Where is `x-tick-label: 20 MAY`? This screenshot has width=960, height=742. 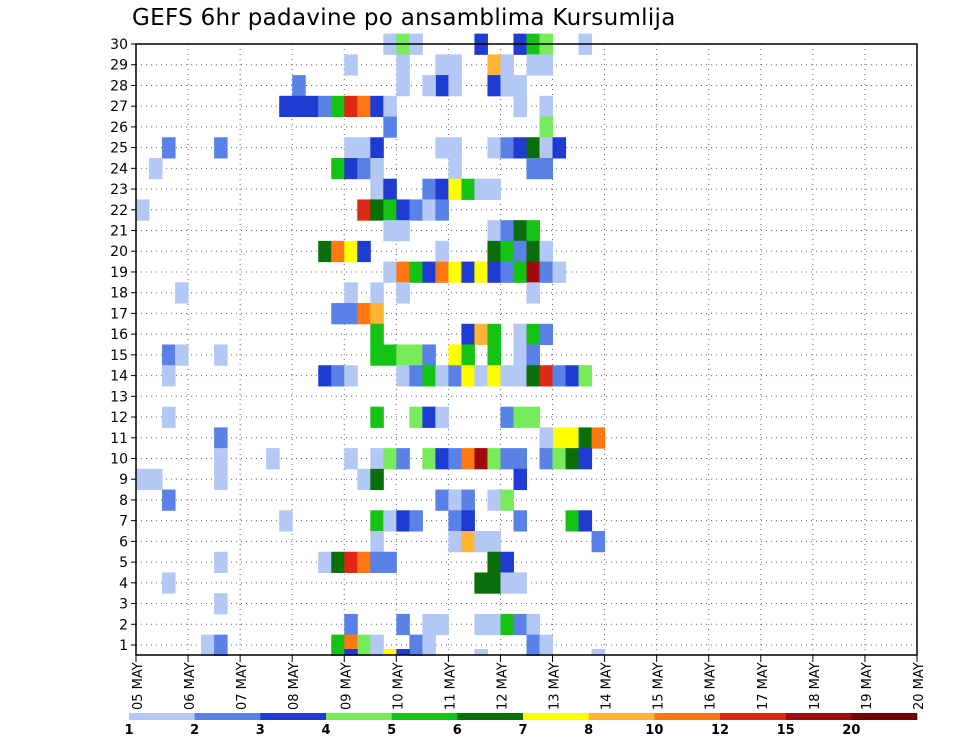 x-tick-label: 20 MAY is located at coordinates (919, 686).